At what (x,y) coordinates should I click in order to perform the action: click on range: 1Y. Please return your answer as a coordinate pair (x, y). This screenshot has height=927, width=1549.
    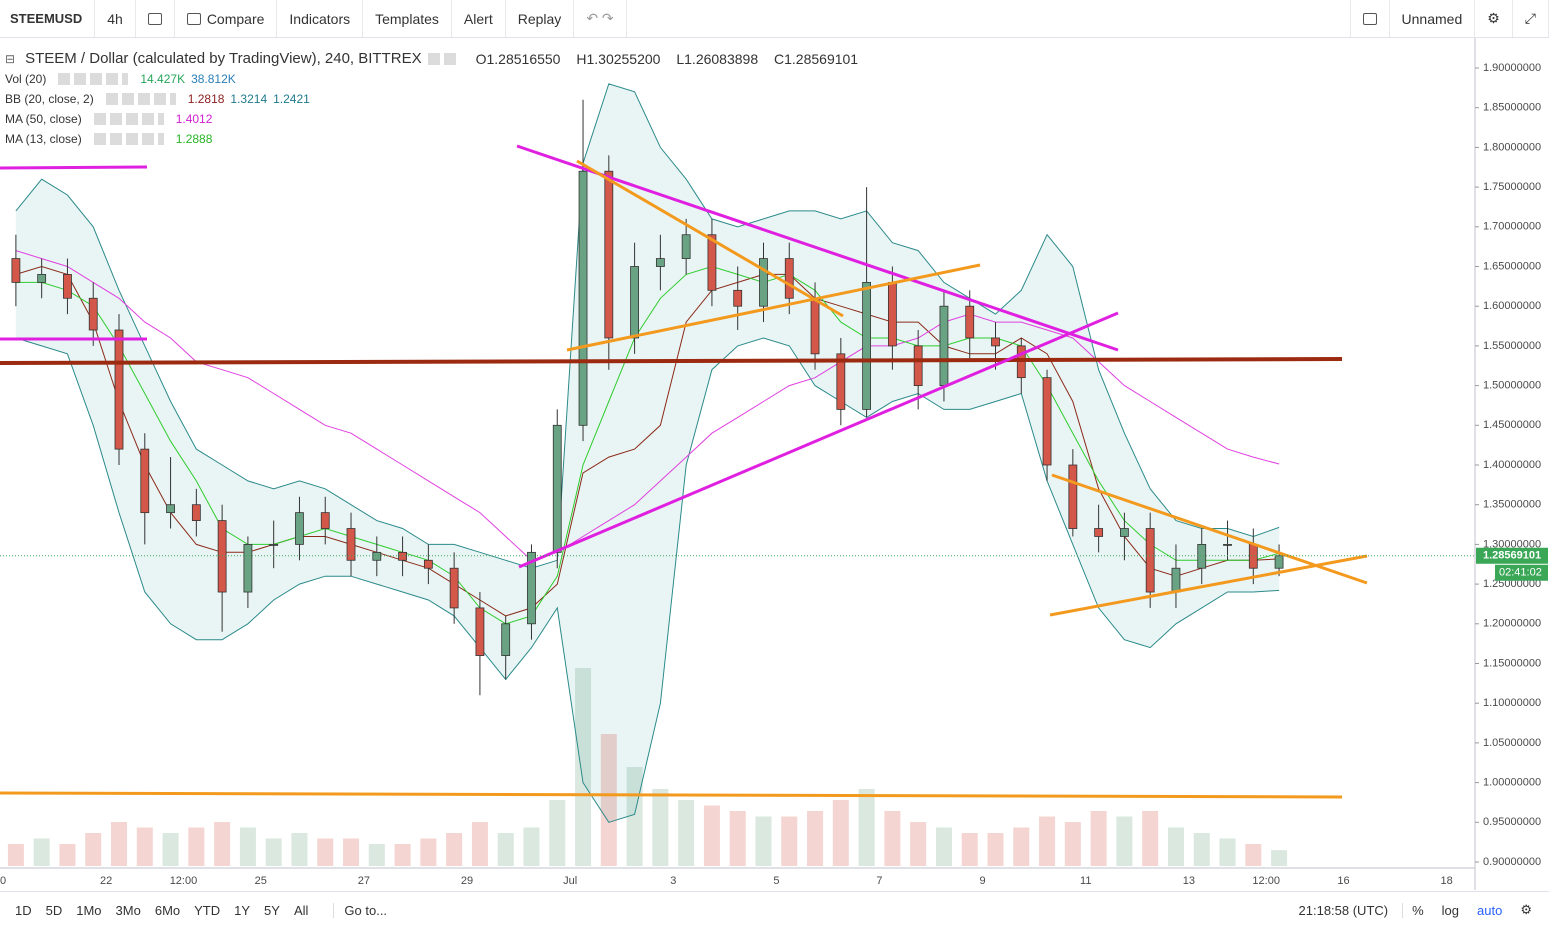
    Looking at the image, I should click on (242, 910).